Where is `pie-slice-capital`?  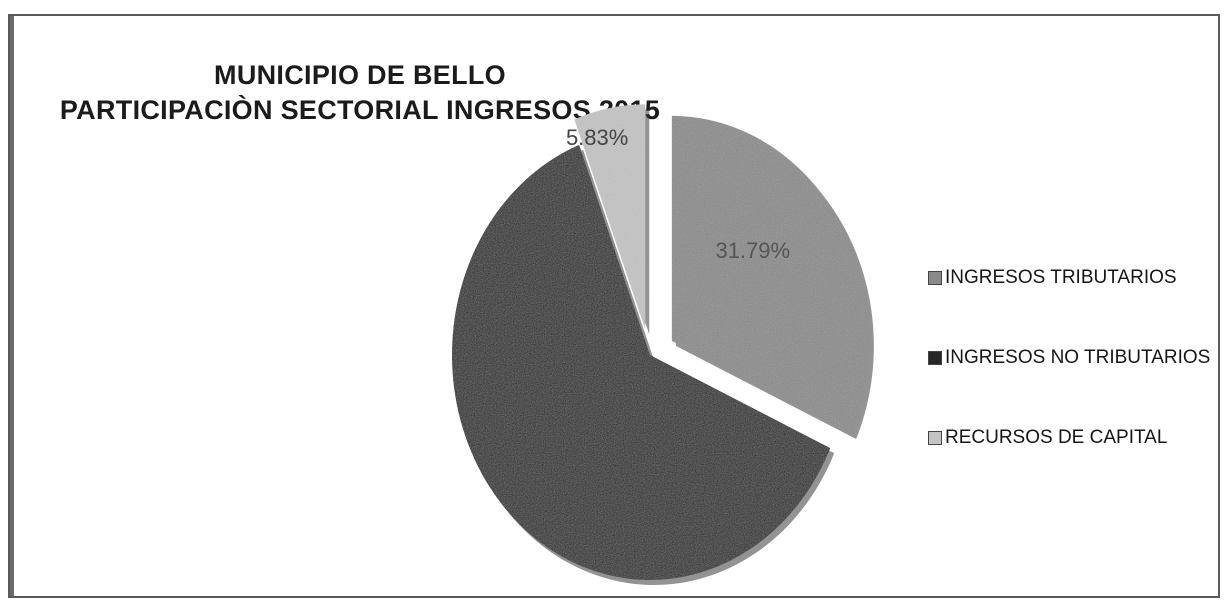 pie-slice-capital is located at coordinates (610, 217).